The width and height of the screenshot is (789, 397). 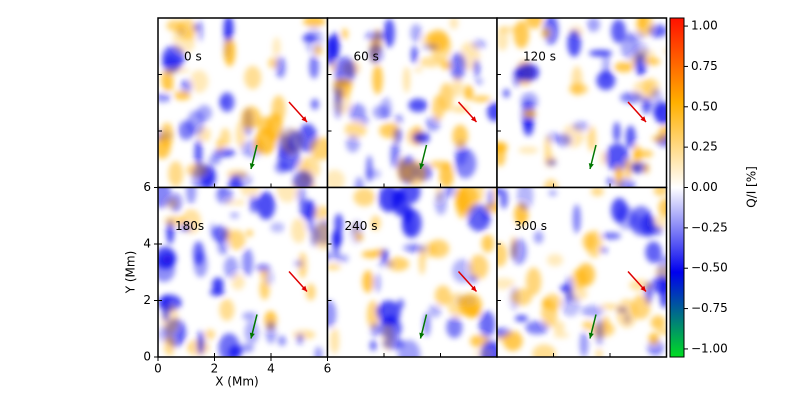 I want to click on texture, so click(x=582, y=103).